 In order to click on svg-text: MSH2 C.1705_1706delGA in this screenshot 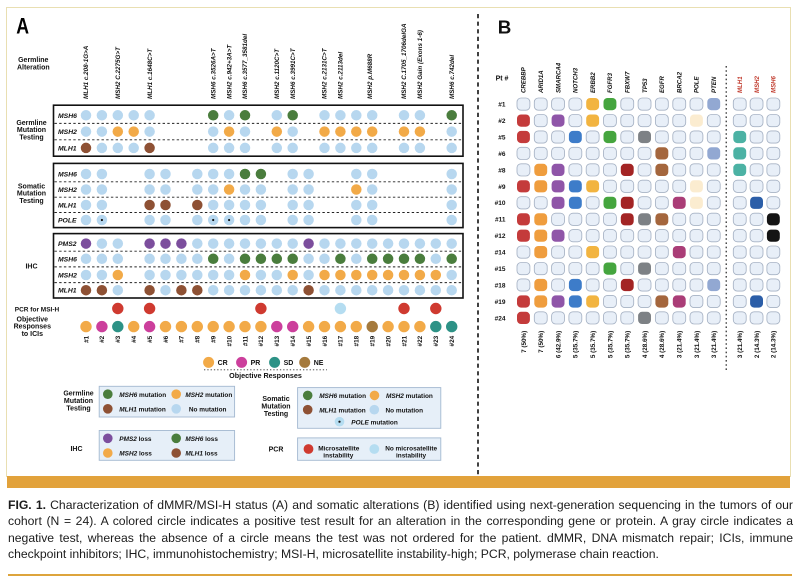, I will do `click(404, 61)`.